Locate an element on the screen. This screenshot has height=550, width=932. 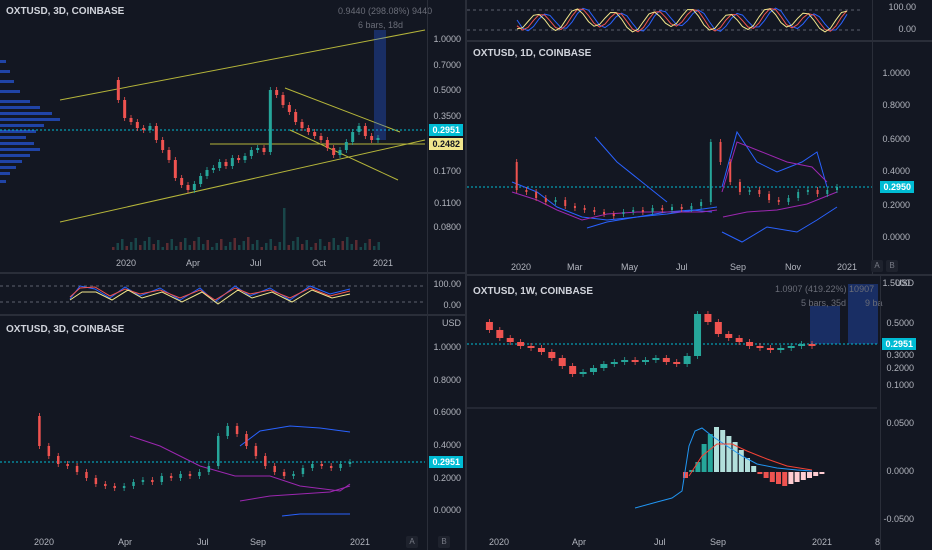
osc-tick: 0.00 is located at coordinates (452, 305).